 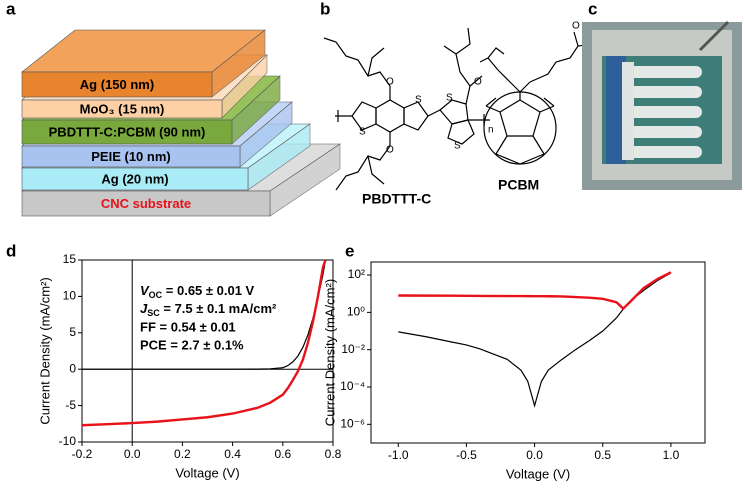 I want to click on plot-frame, so click(x=207, y=351).